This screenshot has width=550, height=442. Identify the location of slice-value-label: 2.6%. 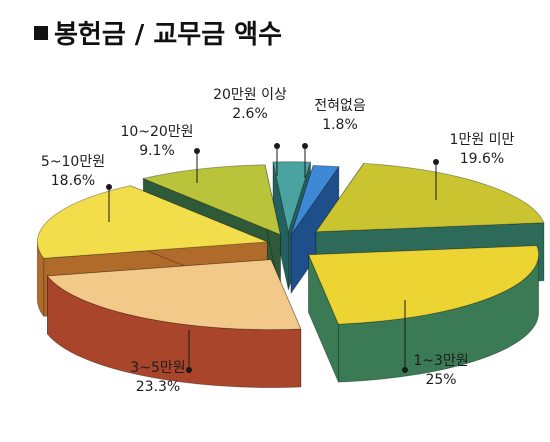
(250, 114).